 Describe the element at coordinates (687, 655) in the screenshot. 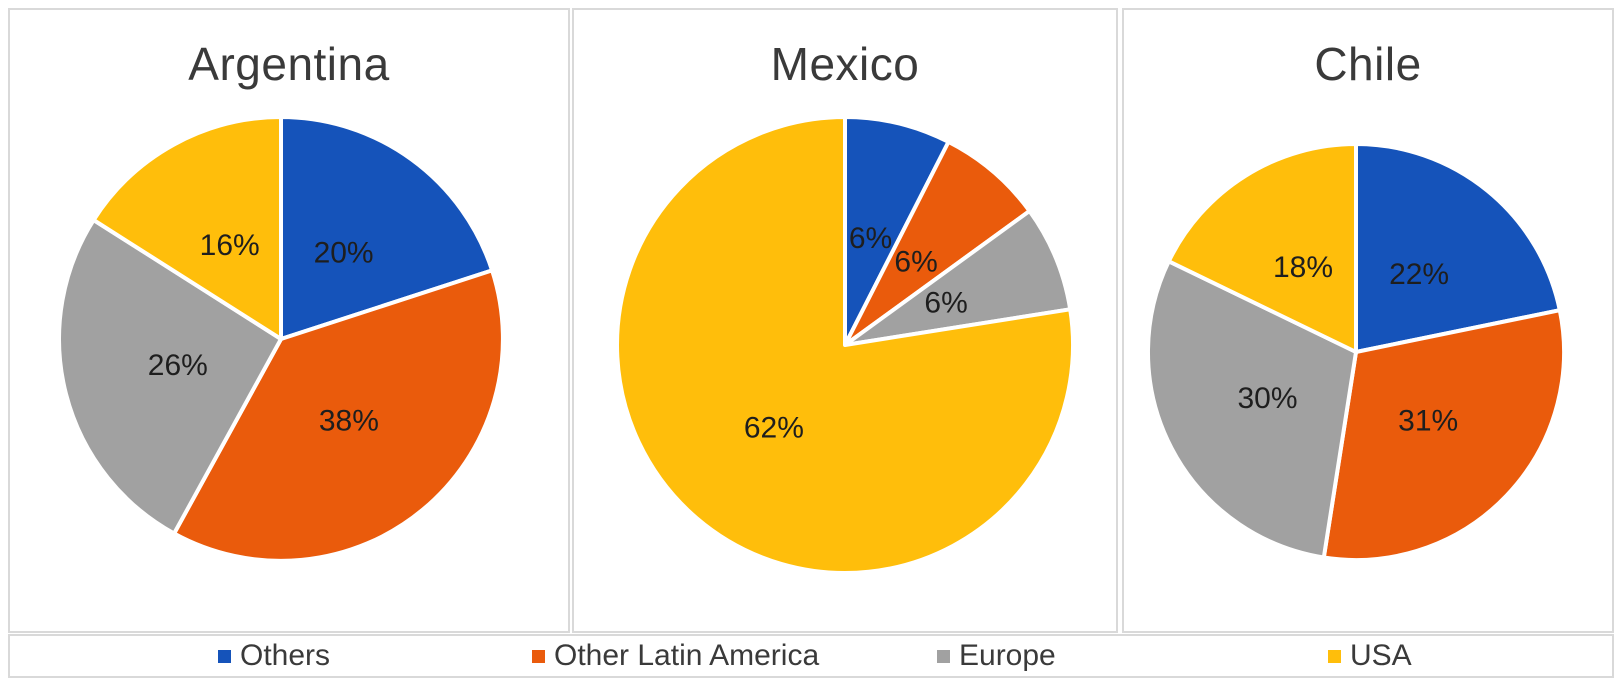

I see `legend-label-other-latin-america: Other Latin America` at that location.